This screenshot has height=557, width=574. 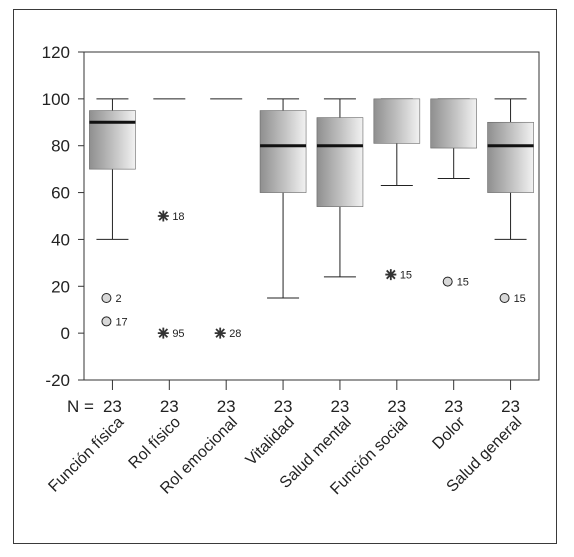 What do you see at coordinates (155, 443) in the screenshot?
I see `category-label: Rol físico` at bounding box center [155, 443].